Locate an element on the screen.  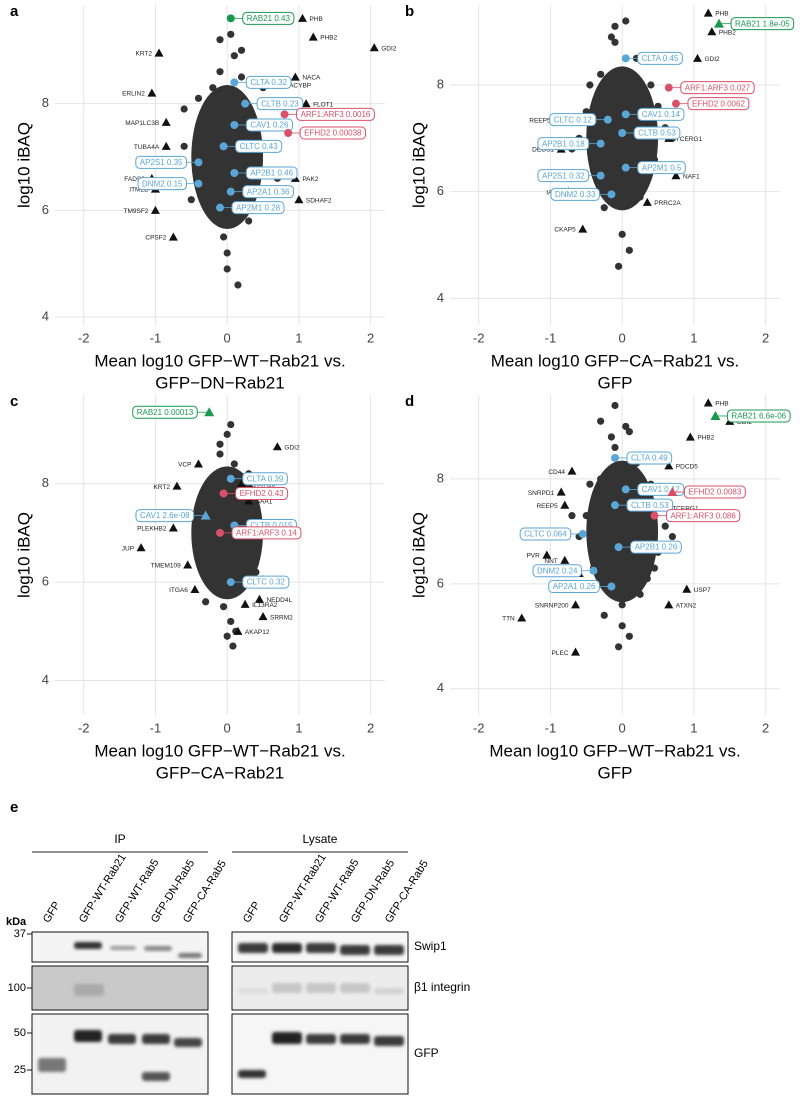
highlight-label: ARF1:ARF3 0.0016 is located at coordinates (335, 114).